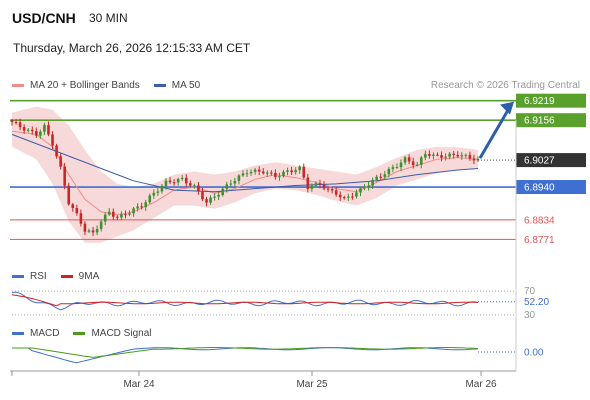  I want to click on level-label-6.8834: 6.8834, so click(539, 220).